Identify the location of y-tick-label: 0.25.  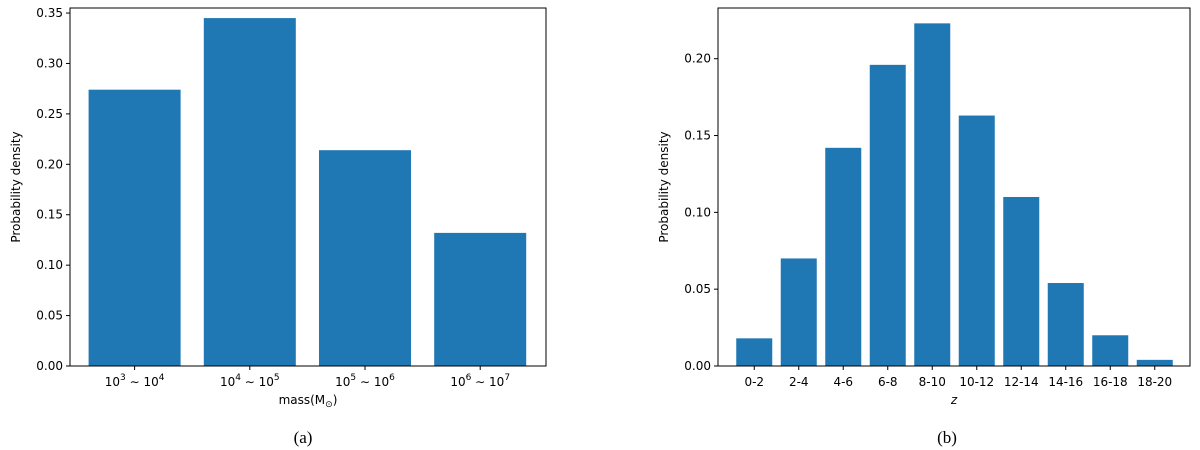
(49, 114).